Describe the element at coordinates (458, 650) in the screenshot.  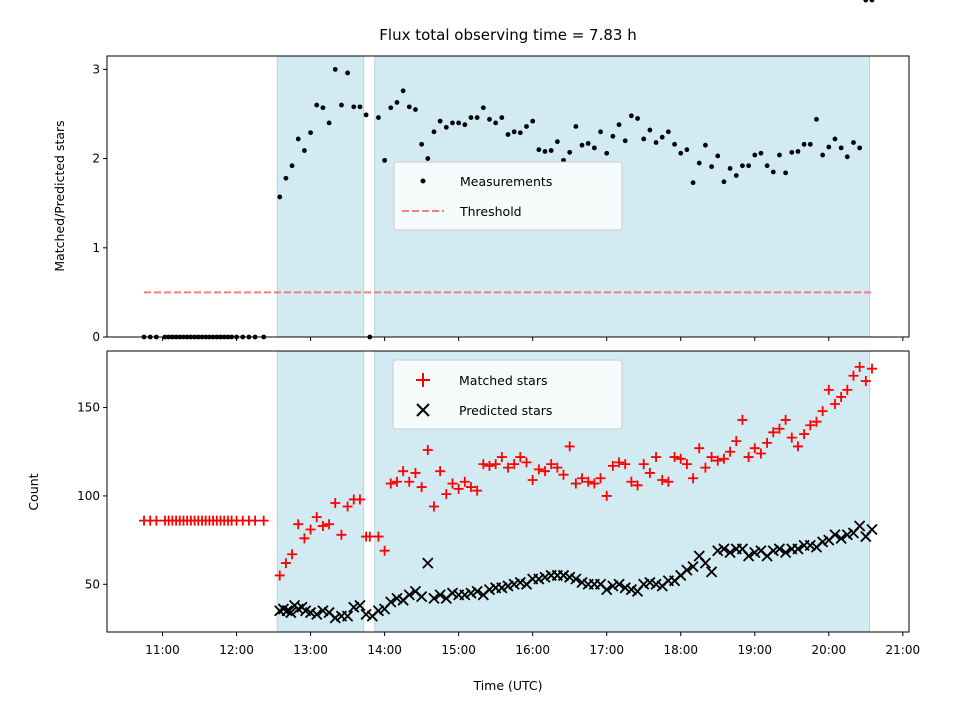
I see `x-tick-label: 15:00` at that location.